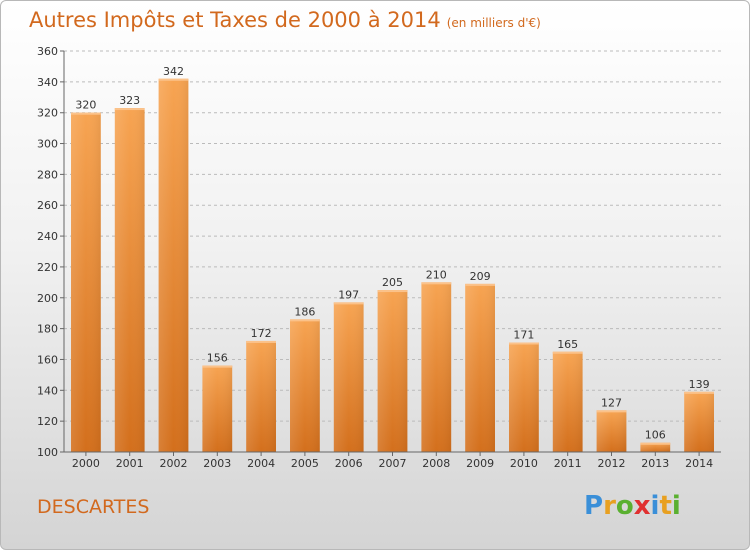 Image resolution: width=750 pixels, height=550 pixels. Describe the element at coordinates (261, 463) in the screenshot. I see `x-tick-label: 2004` at that location.